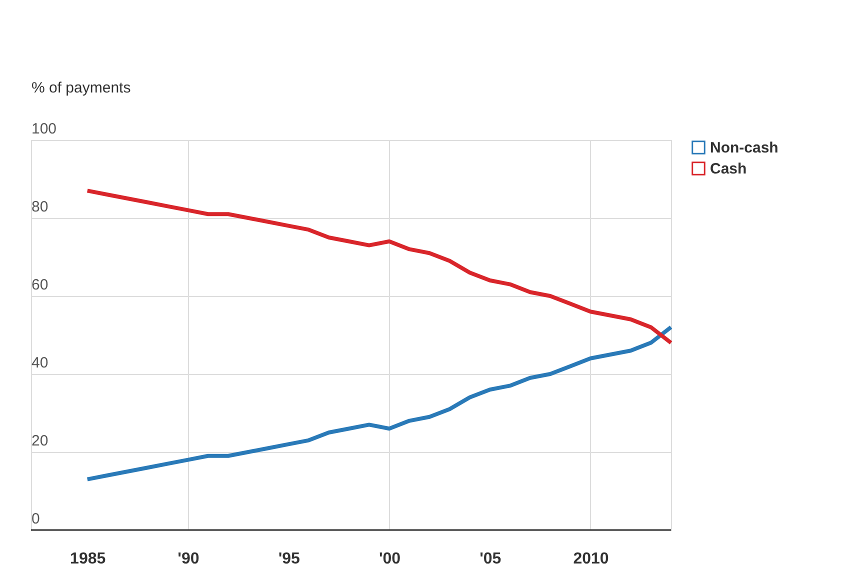 The height and width of the screenshot is (584, 860). What do you see at coordinates (40, 441) in the screenshot?
I see `y-tick-label: 20` at bounding box center [40, 441].